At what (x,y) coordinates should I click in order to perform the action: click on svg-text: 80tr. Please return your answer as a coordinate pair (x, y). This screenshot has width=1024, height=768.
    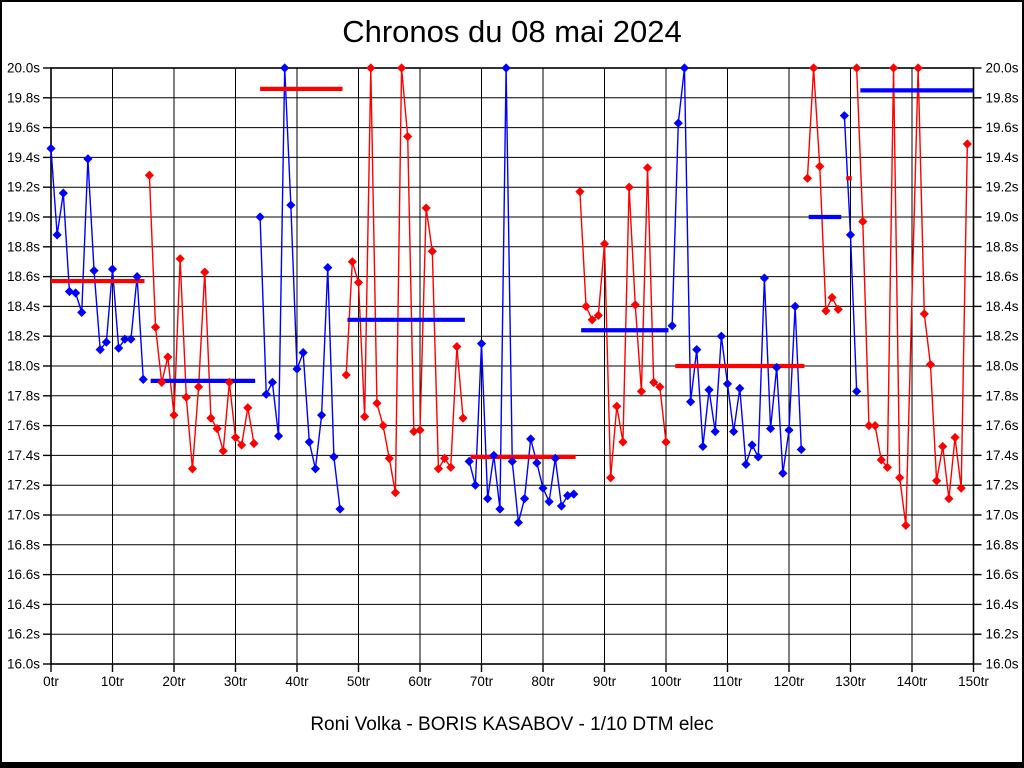
    Looking at the image, I should click on (543, 681).